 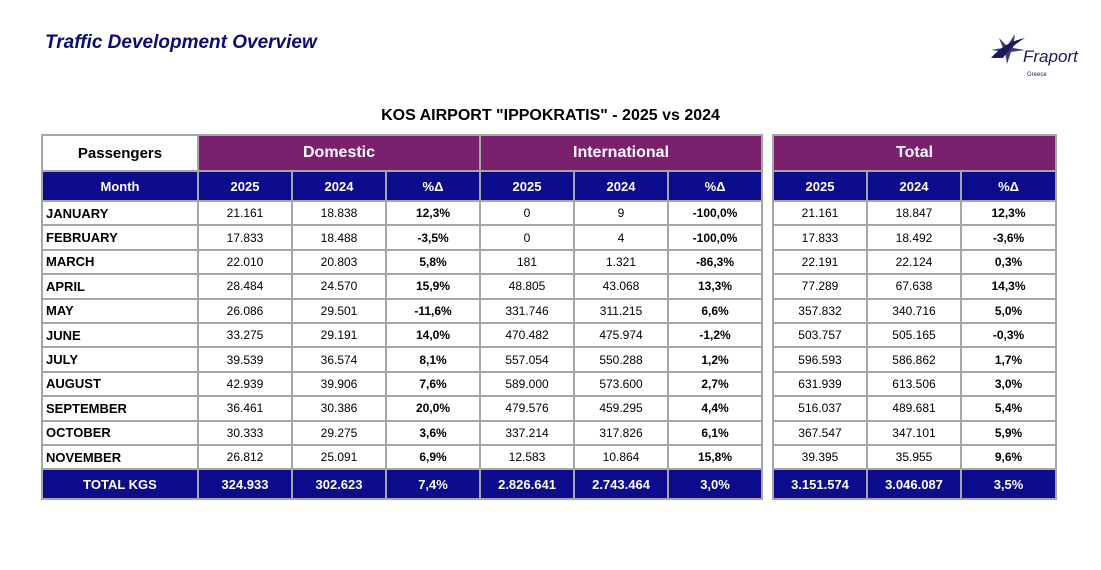 I want to click on value-cell: 22.191, so click(x=820, y=262).